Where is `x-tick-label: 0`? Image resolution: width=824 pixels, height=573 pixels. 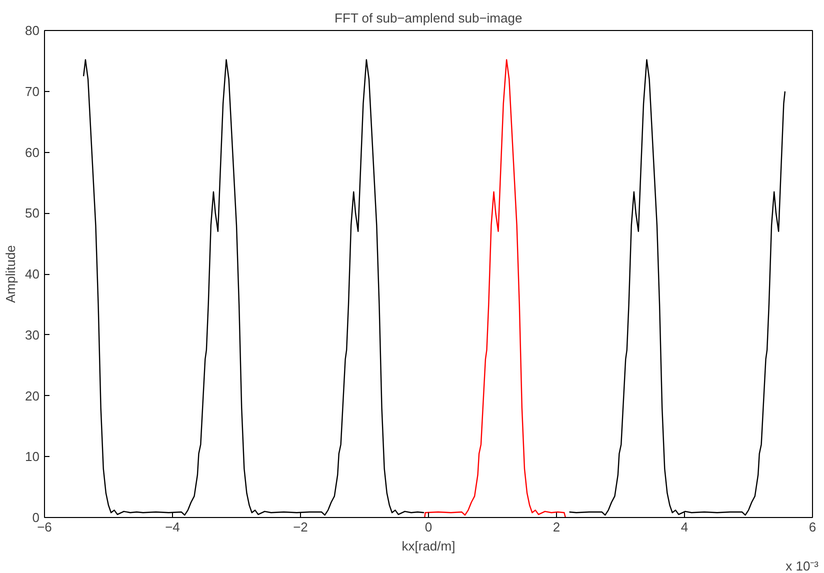
x-tick-label: 0 is located at coordinates (428, 527).